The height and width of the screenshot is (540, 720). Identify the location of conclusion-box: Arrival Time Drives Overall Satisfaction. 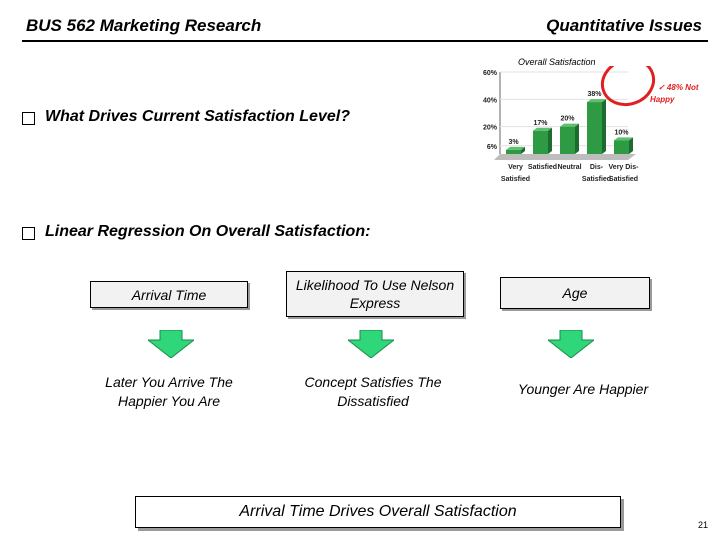
(378, 512).